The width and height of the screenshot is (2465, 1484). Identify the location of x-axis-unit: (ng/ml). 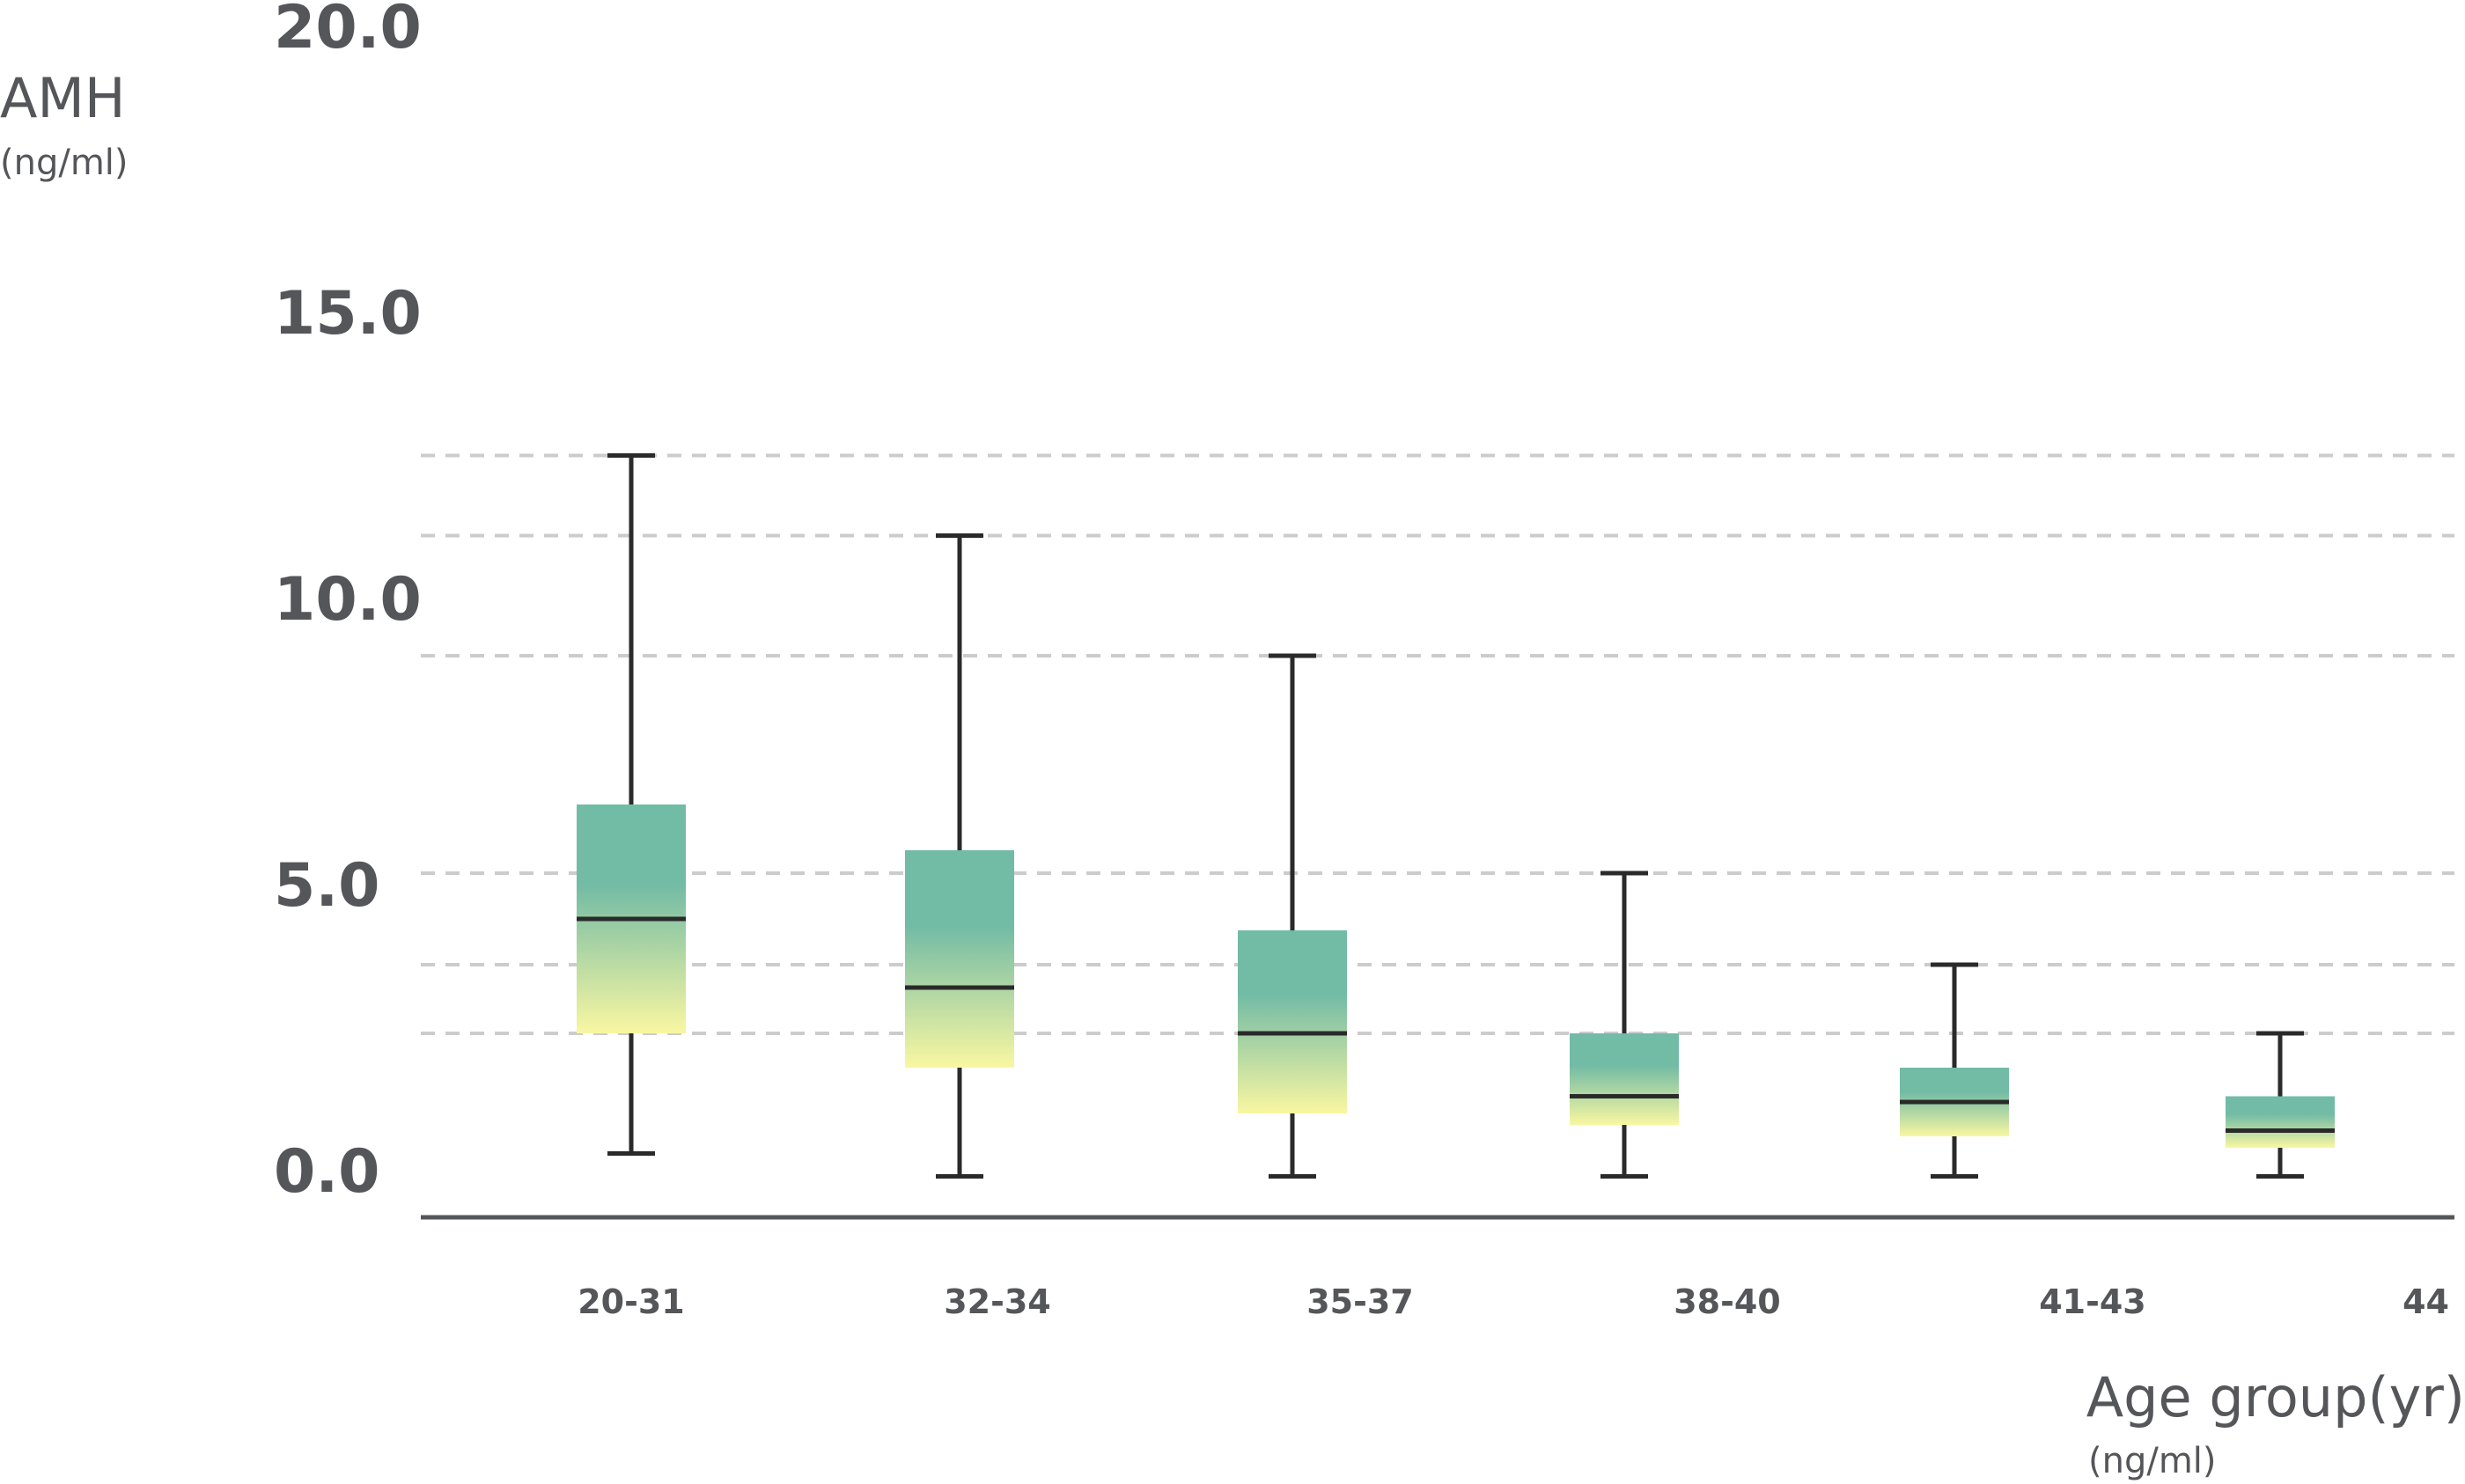
(2152, 1461).